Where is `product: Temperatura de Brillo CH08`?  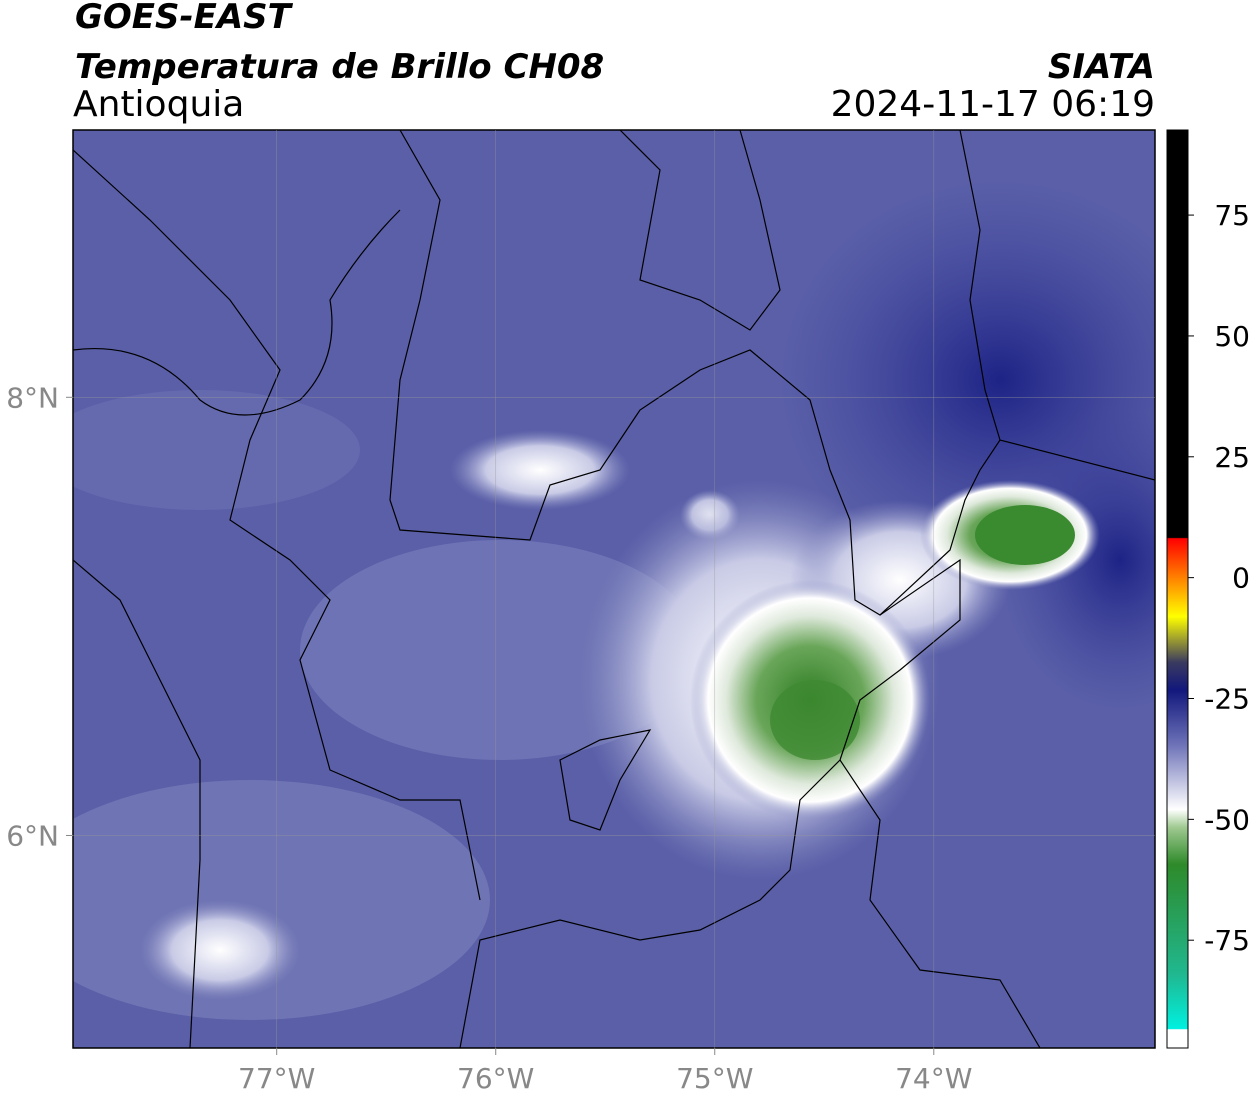 product: Temperatura de Brillo CH08 is located at coordinates (339, 67).